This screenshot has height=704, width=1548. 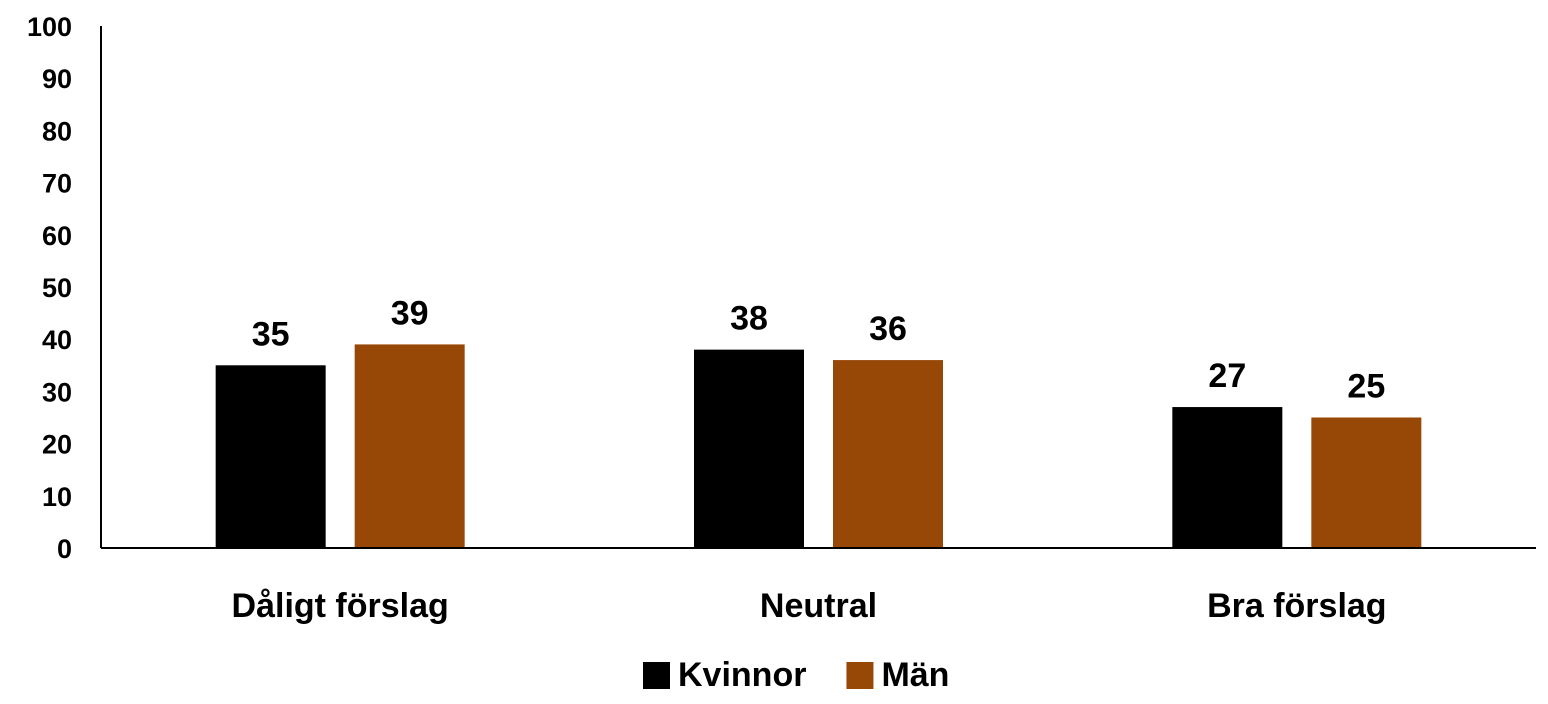 I want to click on y-tick-label: 30, so click(x=57, y=392).